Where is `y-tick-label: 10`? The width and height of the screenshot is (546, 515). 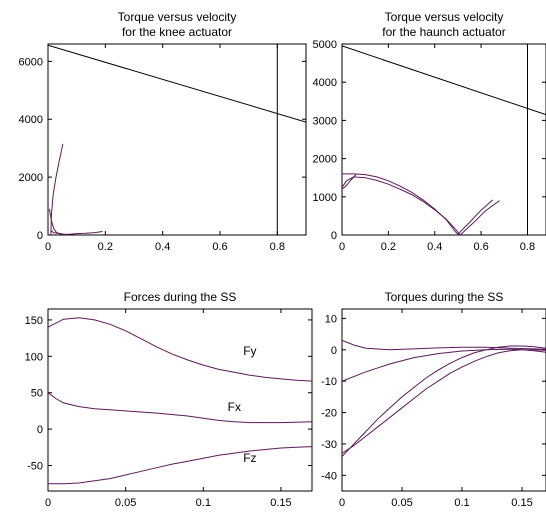
y-tick-label: 10 is located at coordinates (331, 319).